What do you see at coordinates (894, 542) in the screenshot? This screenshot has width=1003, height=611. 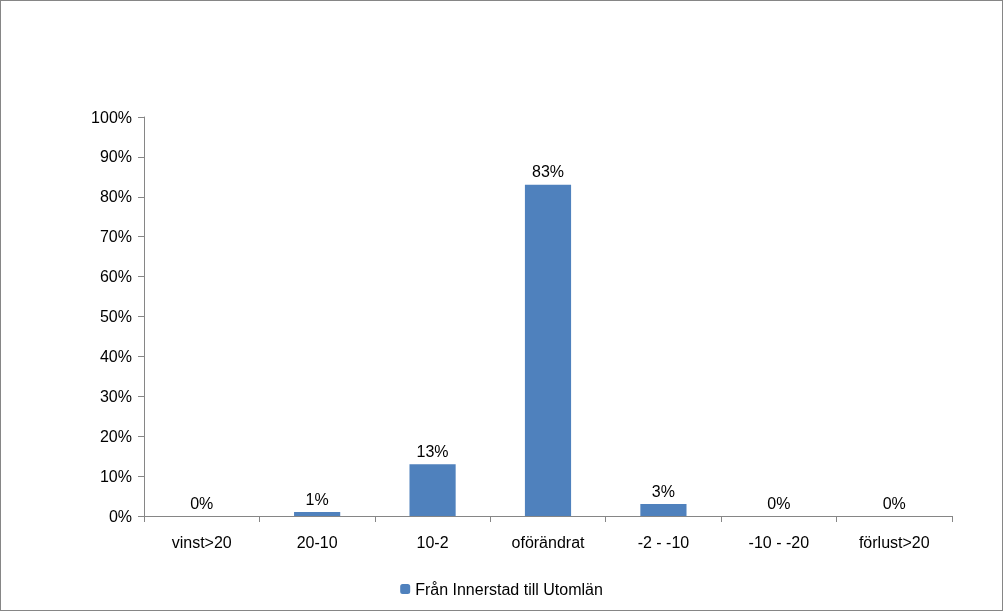 I see `x-tick-label: förlust>20` at bounding box center [894, 542].